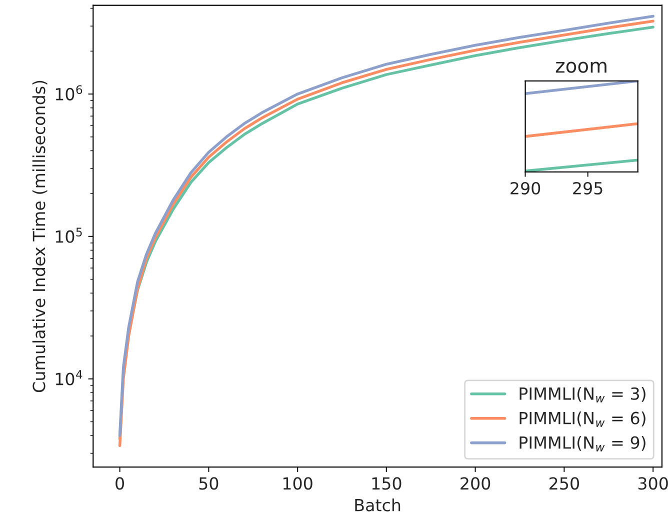 This screenshot has height=529, width=670. Describe the element at coordinates (120, 483) in the screenshot. I see `x-tick-label: 0` at that location.